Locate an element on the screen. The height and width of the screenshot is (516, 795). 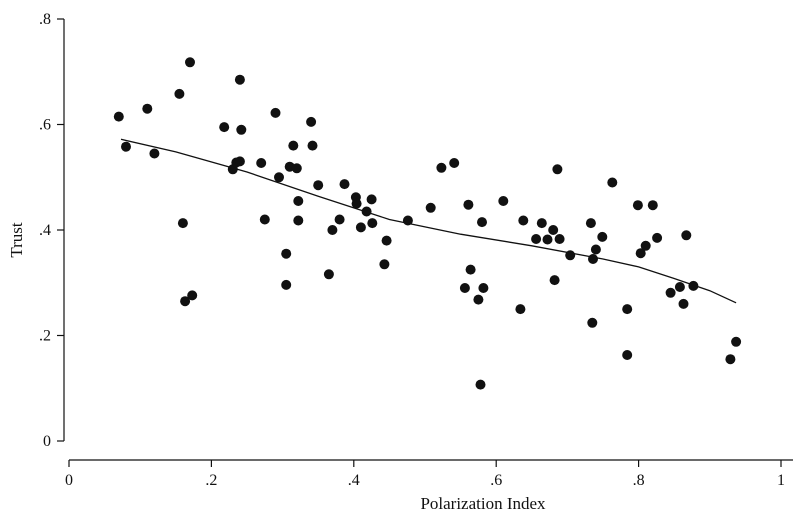
y-tick-label: .6 is located at coordinates (45, 125).